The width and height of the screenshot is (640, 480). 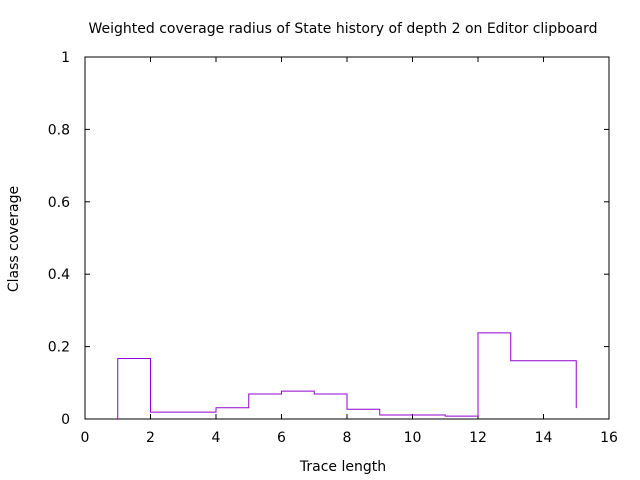 I want to click on y-axis-label: Class coverage, so click(x=14, y=239).